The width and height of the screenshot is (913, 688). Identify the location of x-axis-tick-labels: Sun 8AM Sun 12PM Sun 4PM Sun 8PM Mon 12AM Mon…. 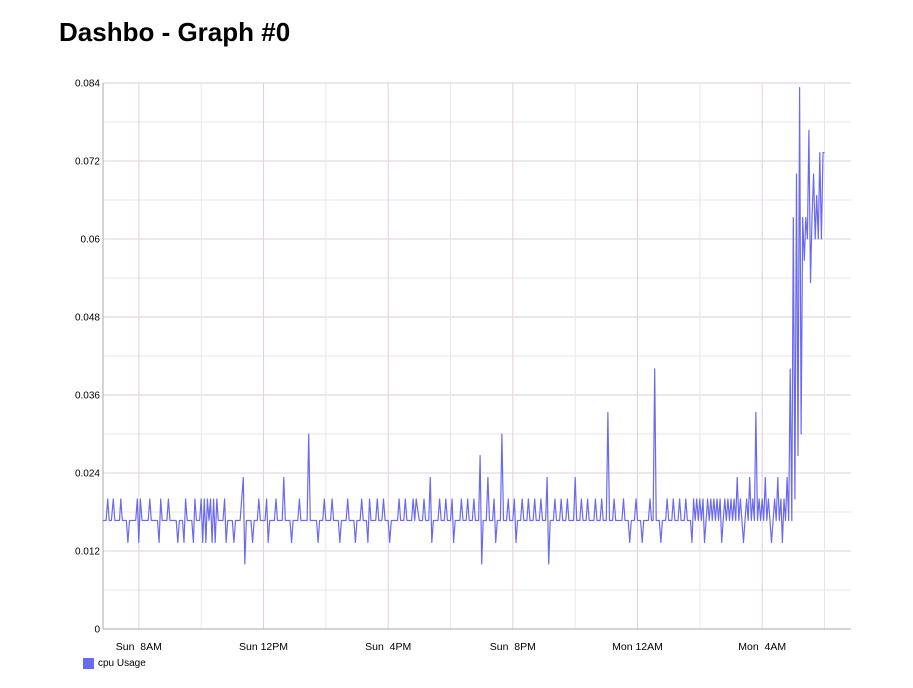
(451, 647).